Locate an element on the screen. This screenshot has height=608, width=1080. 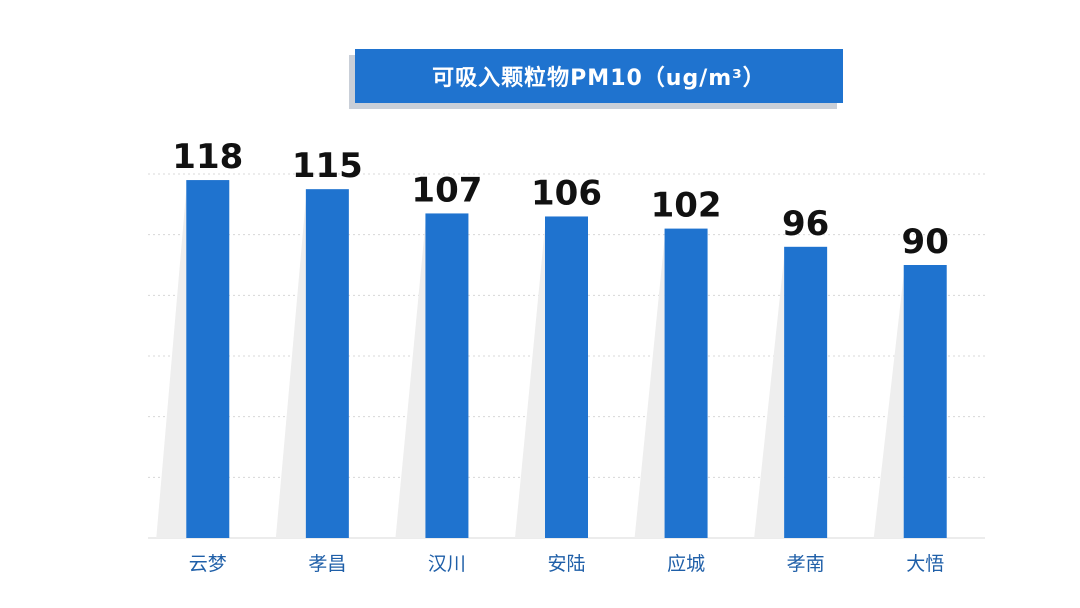
x-tick-label: 汉川 is located at coordinates (447, 564).